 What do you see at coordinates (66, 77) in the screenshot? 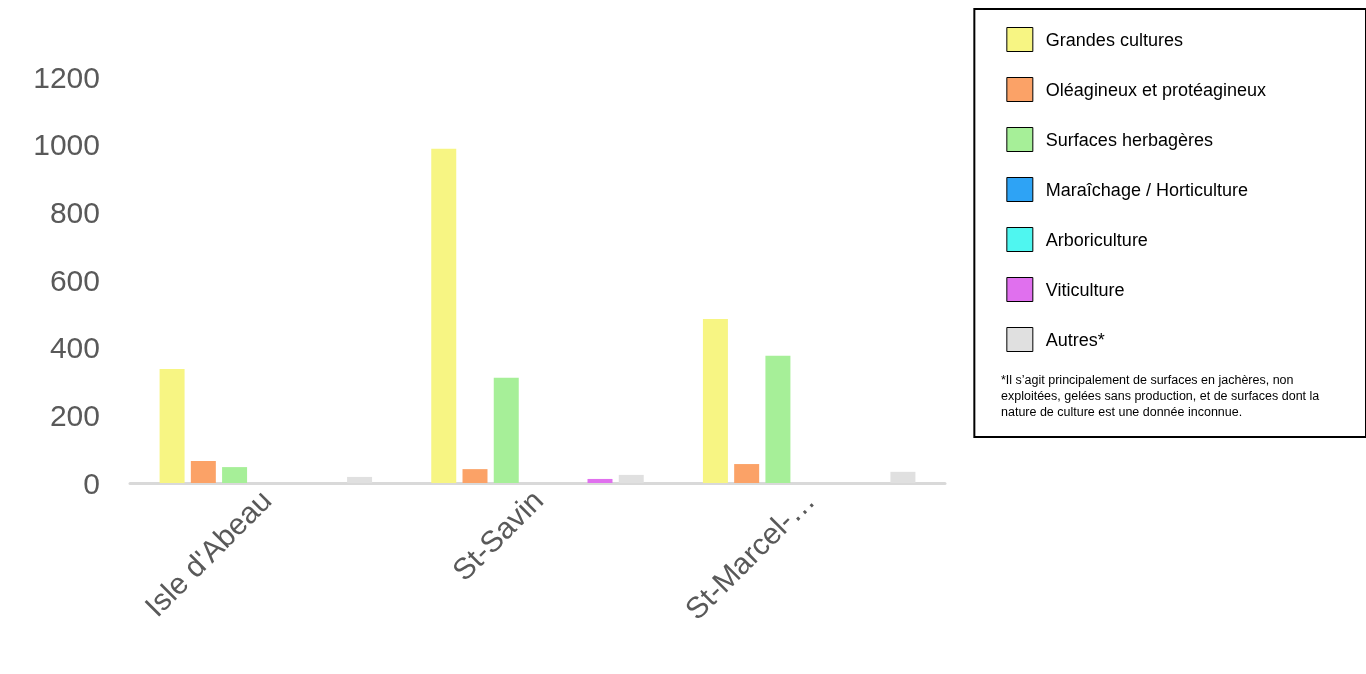
I see `y-tick-label: 1200` at bounding box center [66, 77].